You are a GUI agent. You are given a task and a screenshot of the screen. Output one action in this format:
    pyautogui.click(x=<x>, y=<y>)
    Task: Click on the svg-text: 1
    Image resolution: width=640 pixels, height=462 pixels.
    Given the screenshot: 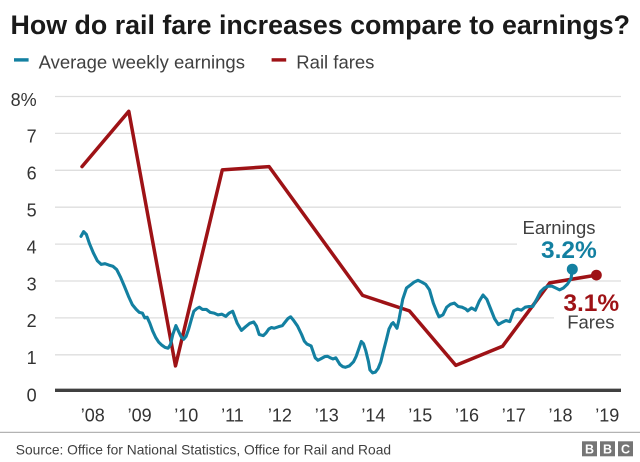 What is the action you would take?
    pyautogui.click(x=32, y=358)
    